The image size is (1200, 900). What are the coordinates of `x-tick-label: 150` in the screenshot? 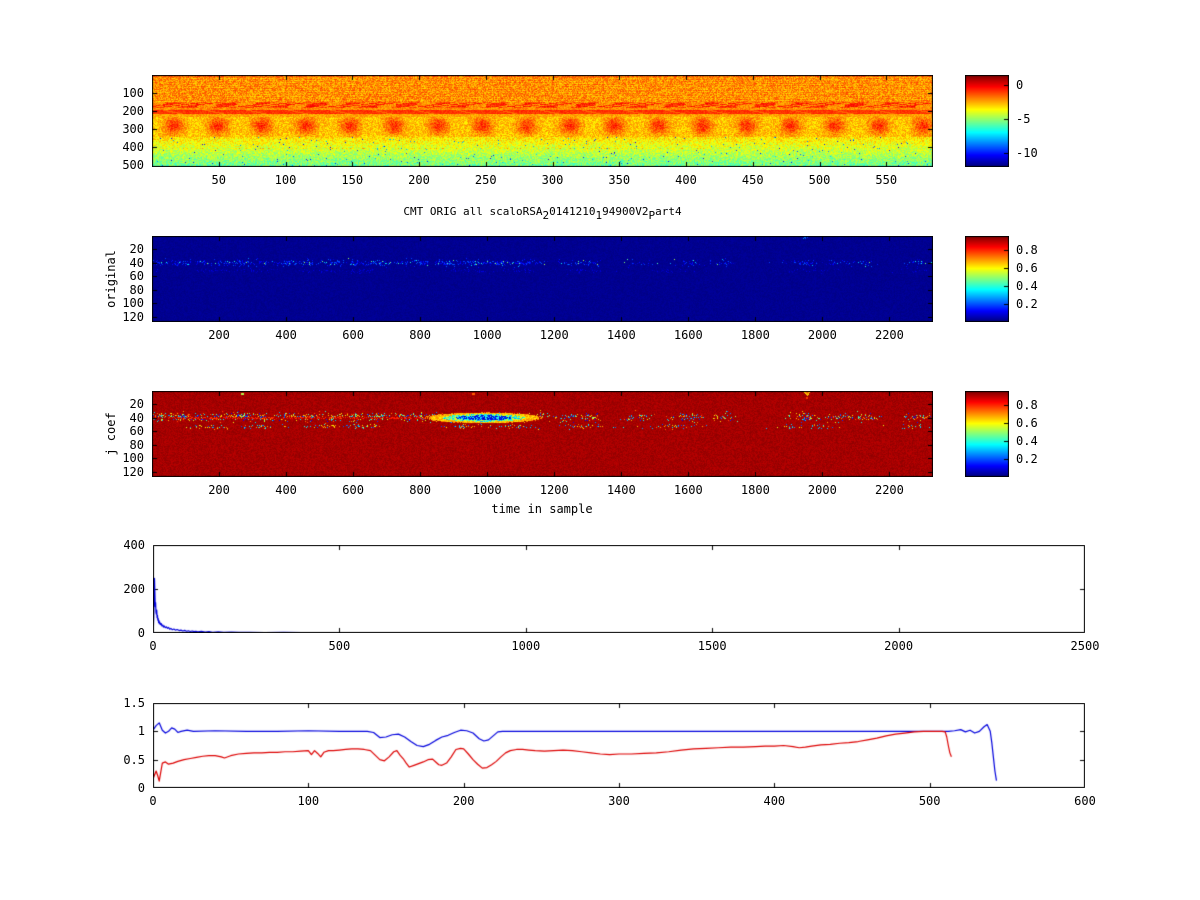 It's located at (352, 180).